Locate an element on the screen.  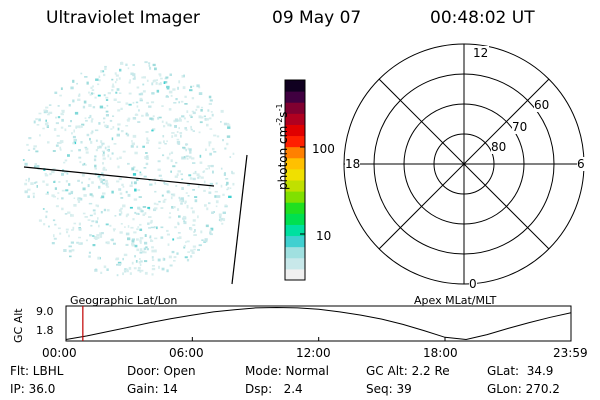
timeline-plot is located at coordinates (318, 323).